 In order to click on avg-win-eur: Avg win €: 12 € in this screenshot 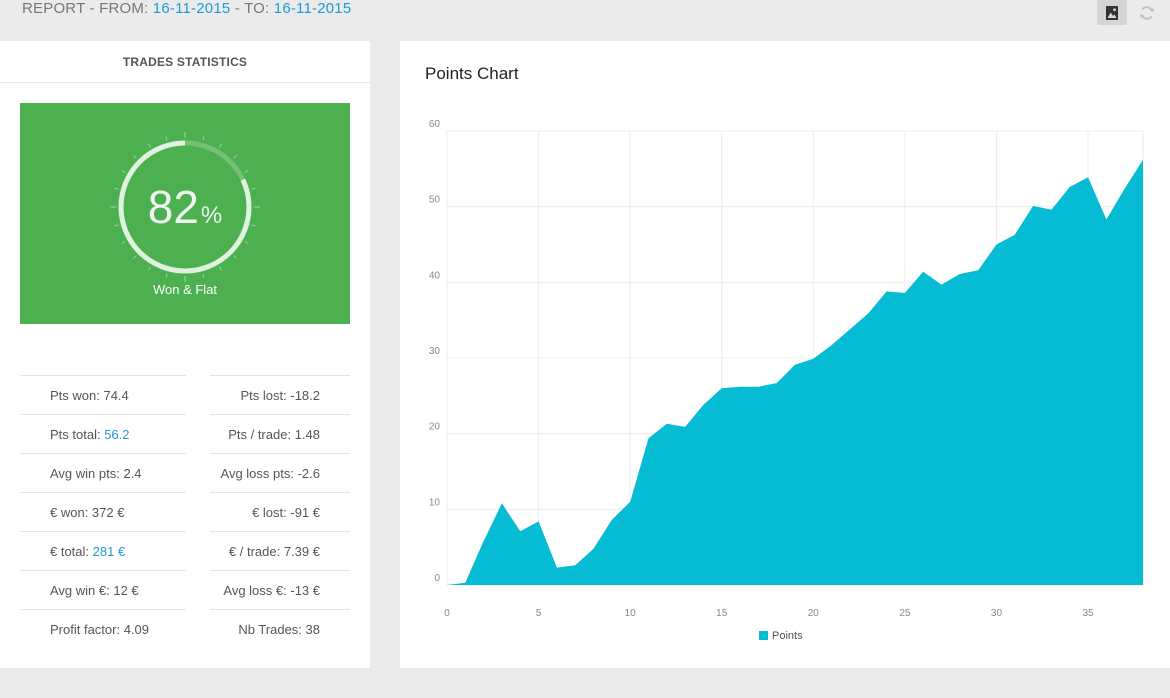, I will do `click(103, 589)`.